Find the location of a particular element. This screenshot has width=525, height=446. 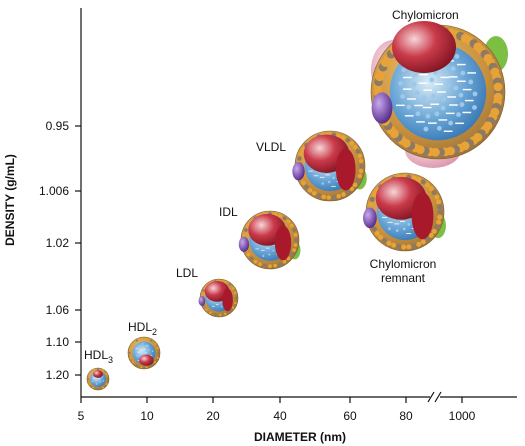

x-tick-label-80: 80 is located at coordinates (406, 416).